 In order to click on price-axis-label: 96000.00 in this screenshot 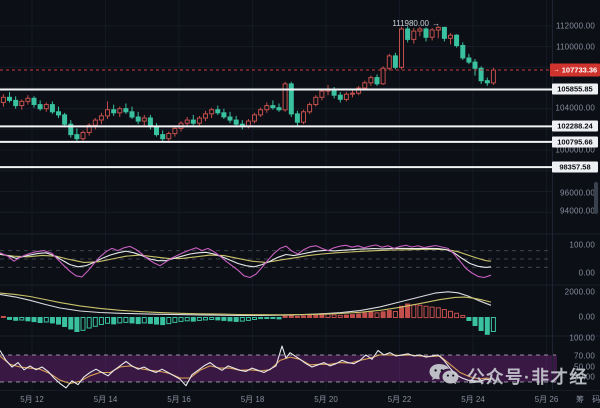, I will do `click(577, 193)`.